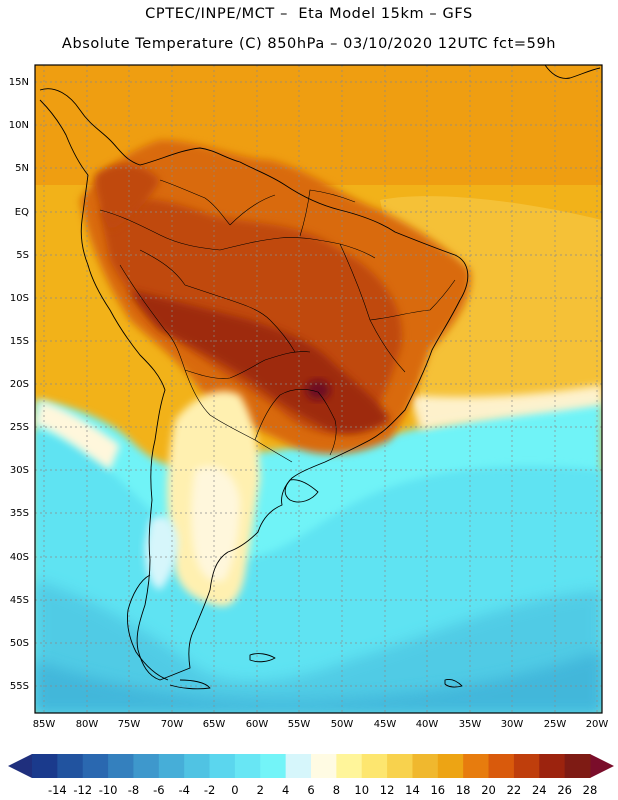 Image resolution: width=618 pixels, height=800 pixels. Describe the element at coordinates (564, 790) in the screenshot. I see `colorbar-label: 26` at that location.